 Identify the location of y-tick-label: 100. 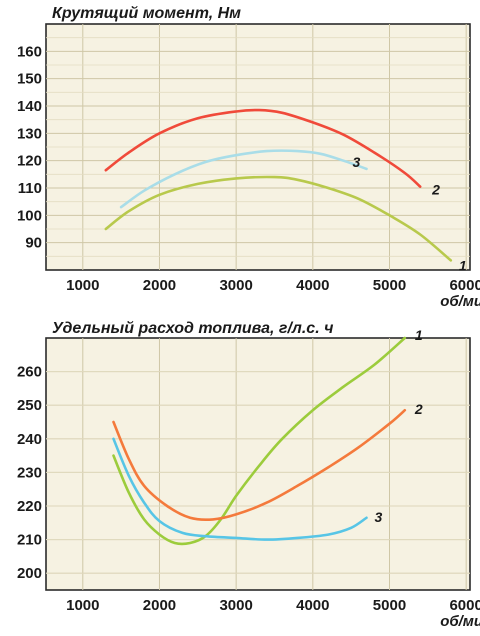
(29, 215).